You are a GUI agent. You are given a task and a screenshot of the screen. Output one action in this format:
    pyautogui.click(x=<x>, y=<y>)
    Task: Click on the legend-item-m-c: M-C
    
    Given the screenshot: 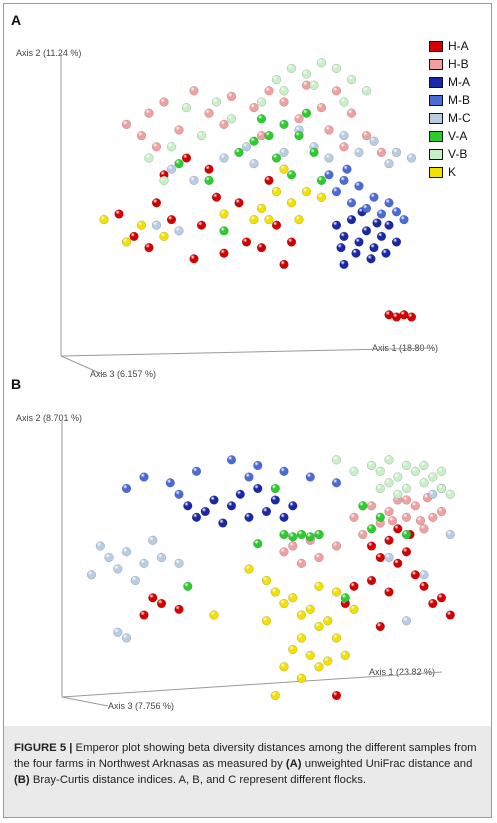 What is the action you would take?
    pyautogui.click(x=450, y=118)
    